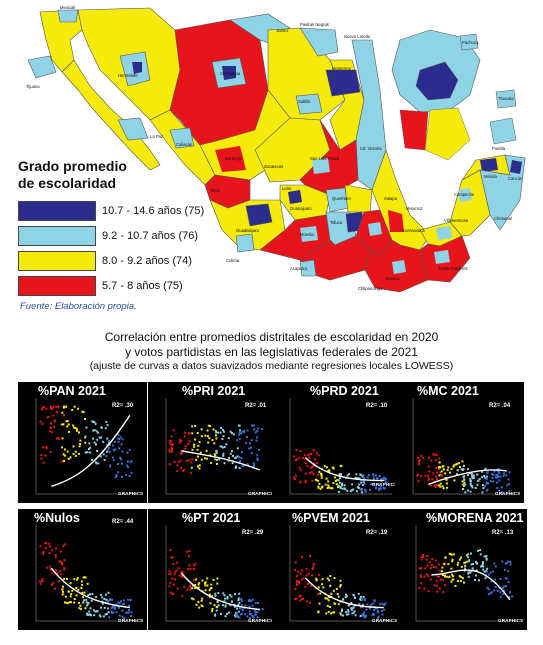  I want to click on scatter-plot, so click(86, 446).